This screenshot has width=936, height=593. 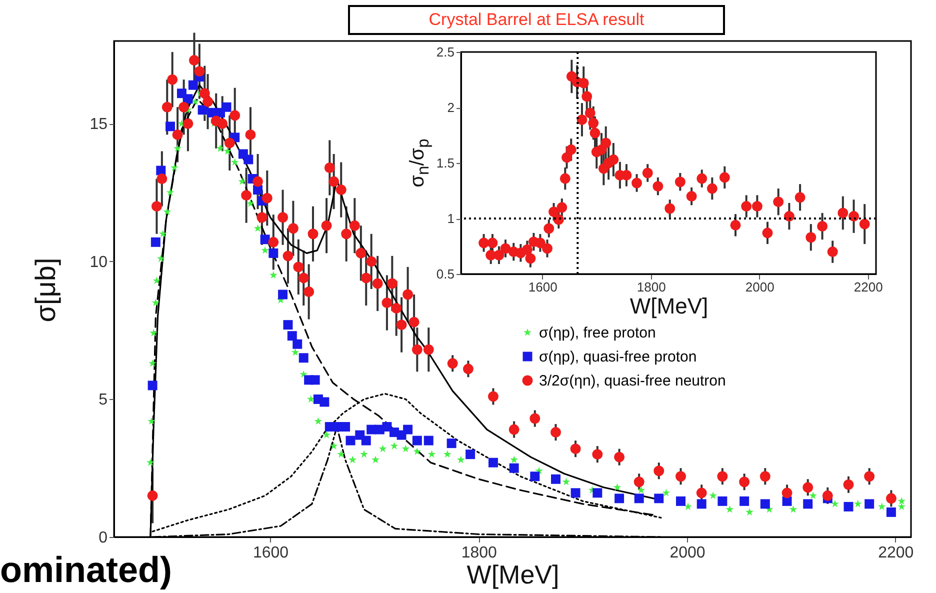 I want to click on y-tick-label: 2.5, so click(x=445, y=52).